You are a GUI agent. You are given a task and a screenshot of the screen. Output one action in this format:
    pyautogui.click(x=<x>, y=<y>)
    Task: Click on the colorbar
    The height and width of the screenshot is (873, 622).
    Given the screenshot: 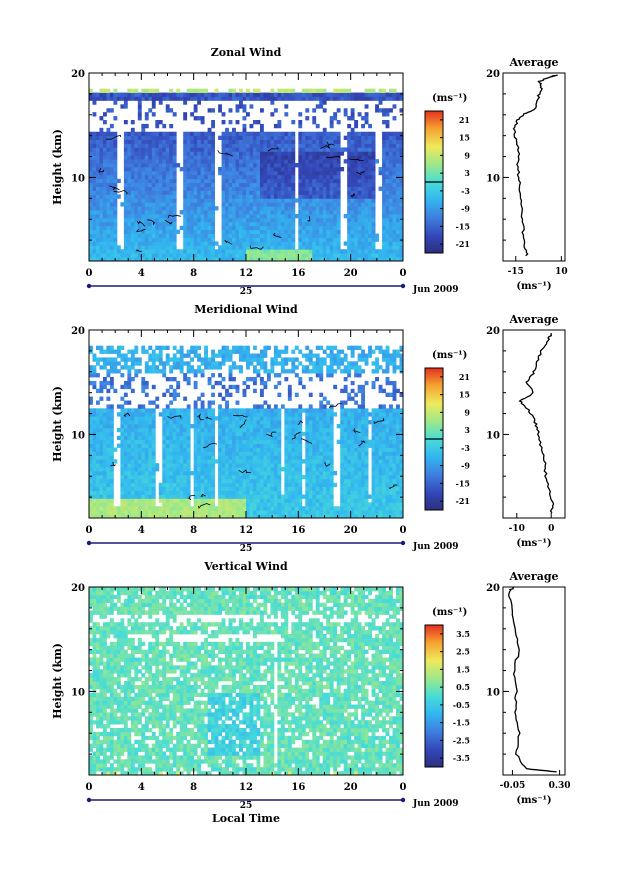 What is the action you would take?
    pyautogui.click(x=434, y=696)
    